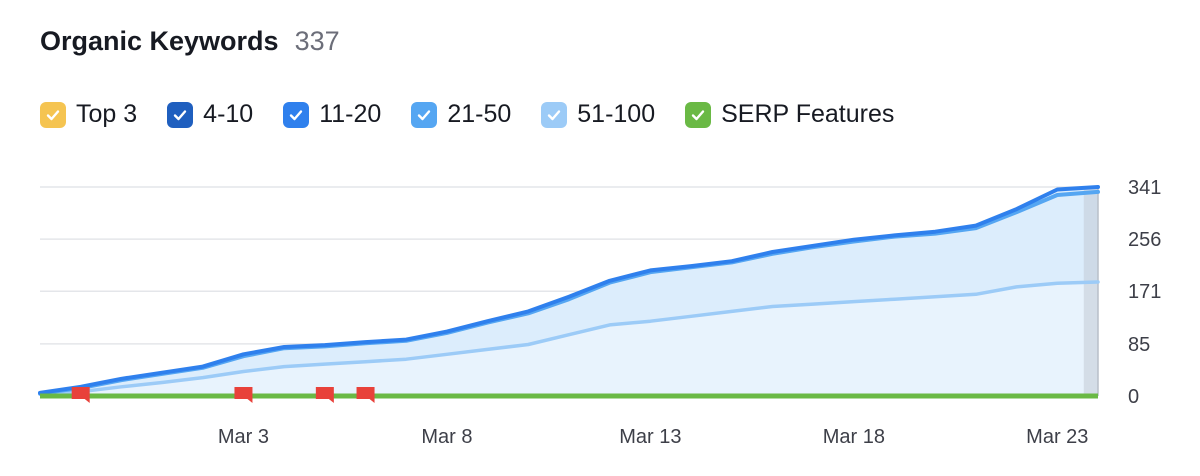 This screenshot has height=476, width=1200. Describe the element at coordinates (854, 437) in the screenshot. I see `x-tick-label: Mar 18` at that location.